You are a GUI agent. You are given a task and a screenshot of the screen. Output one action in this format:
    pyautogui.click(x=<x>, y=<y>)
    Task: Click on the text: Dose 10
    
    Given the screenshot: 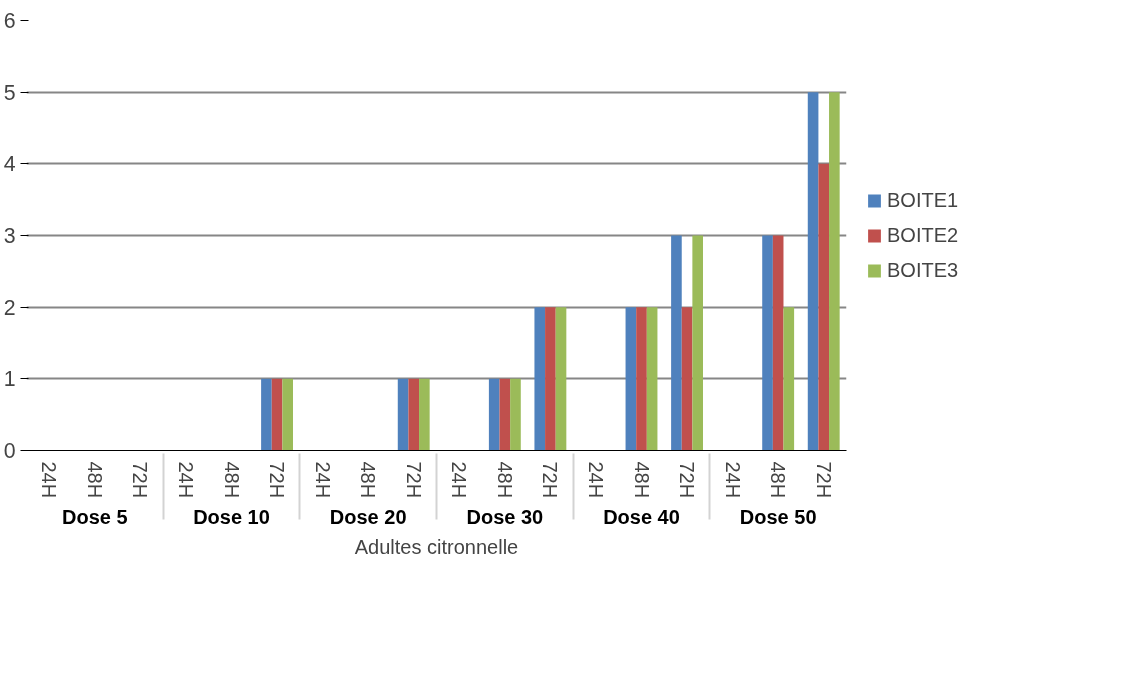 What is the action you would take?
    pyautogui.click(x=231, y=517)
    